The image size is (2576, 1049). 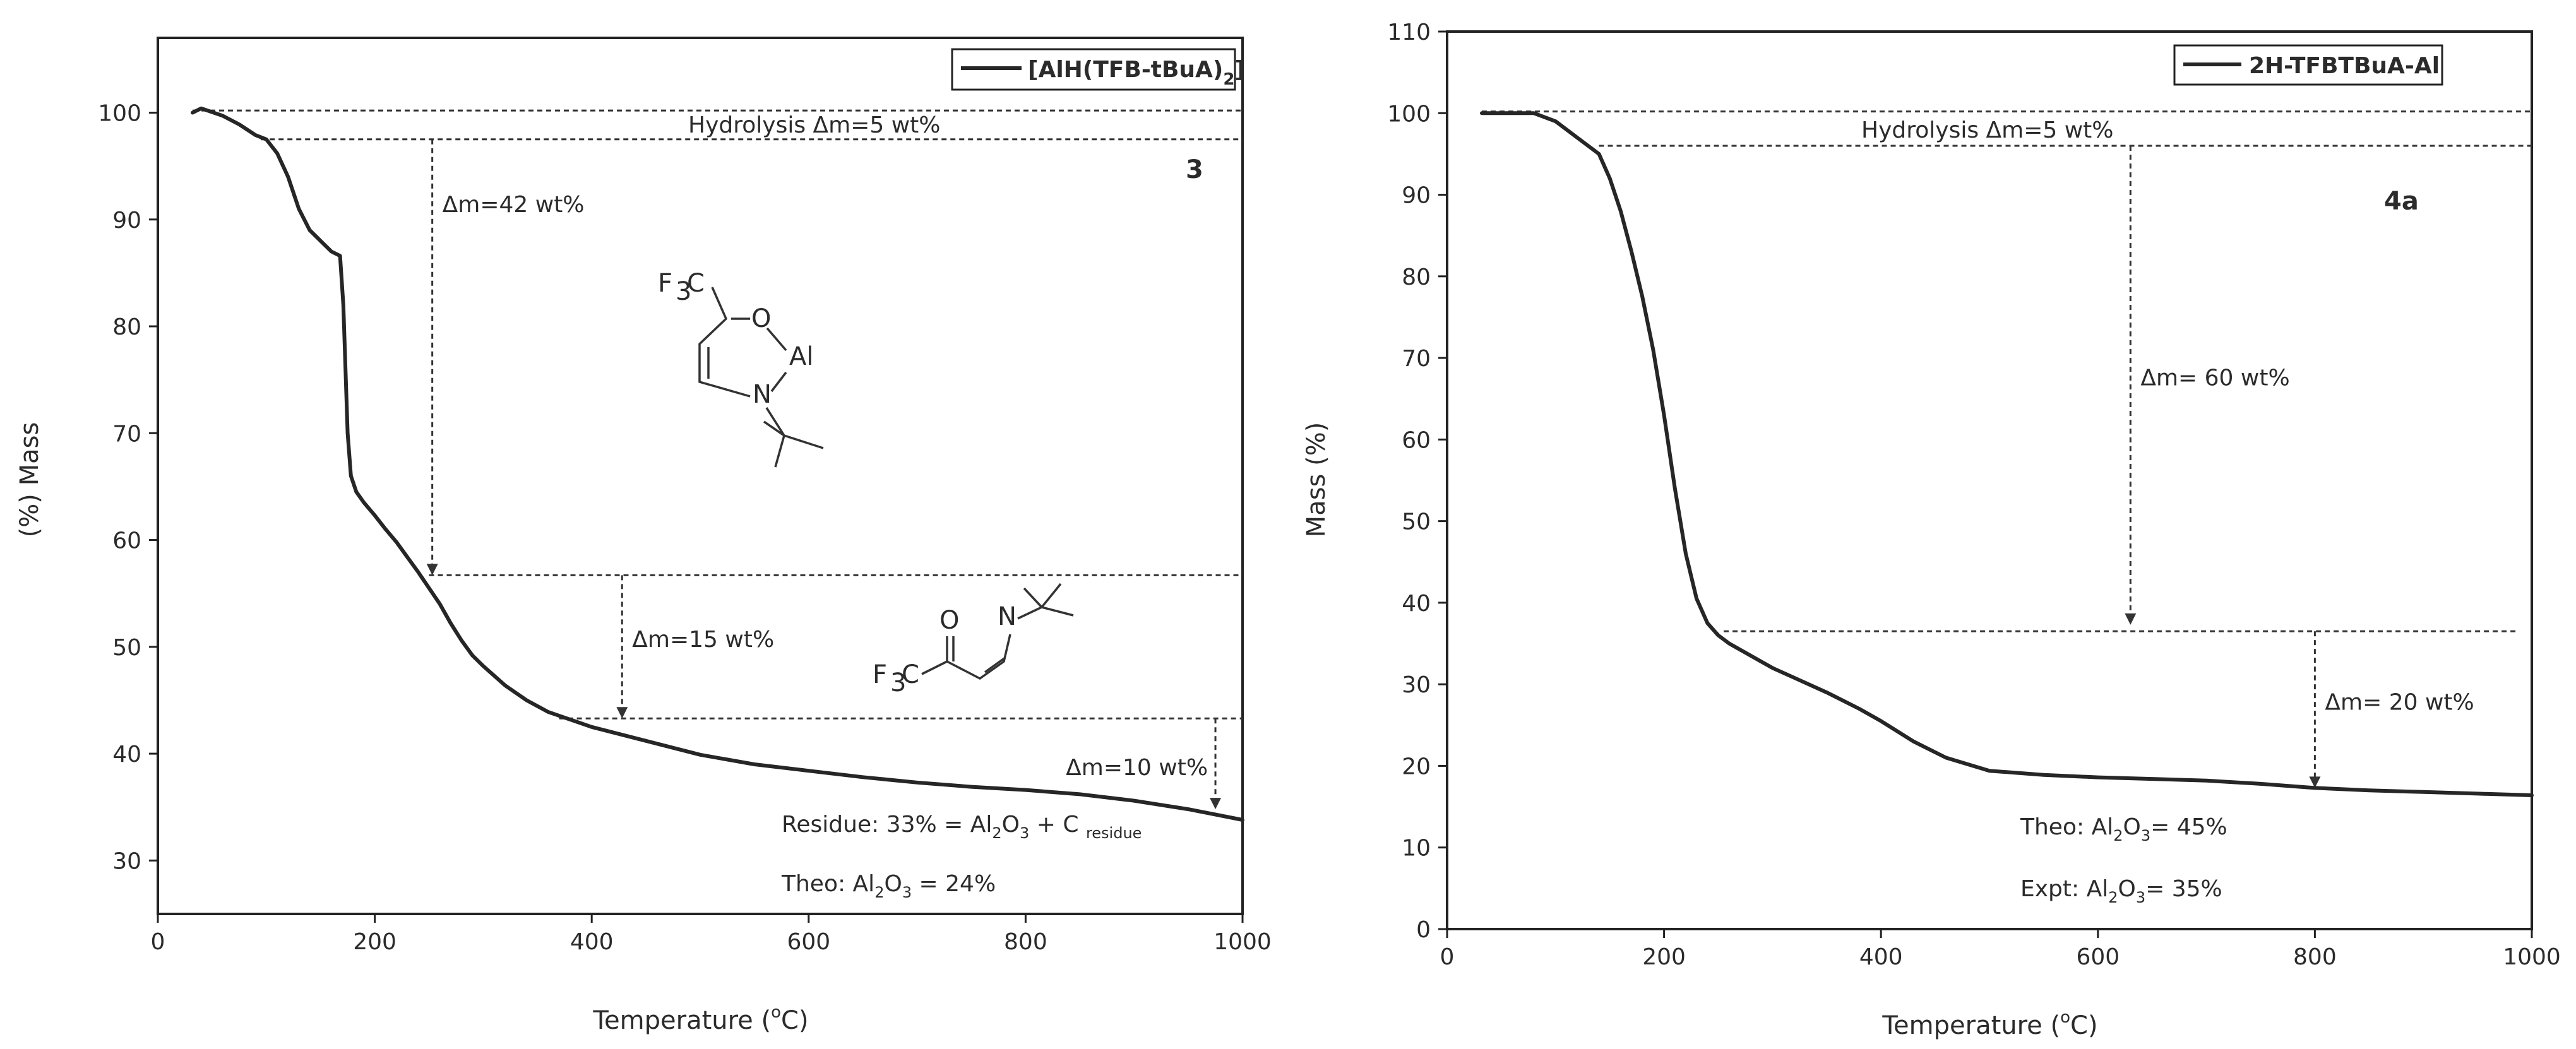 What do you see at coordinates (1416, 196) in the screenshot?
I see `right-y-tick-label: 90` at bounding box center [1416, 196].